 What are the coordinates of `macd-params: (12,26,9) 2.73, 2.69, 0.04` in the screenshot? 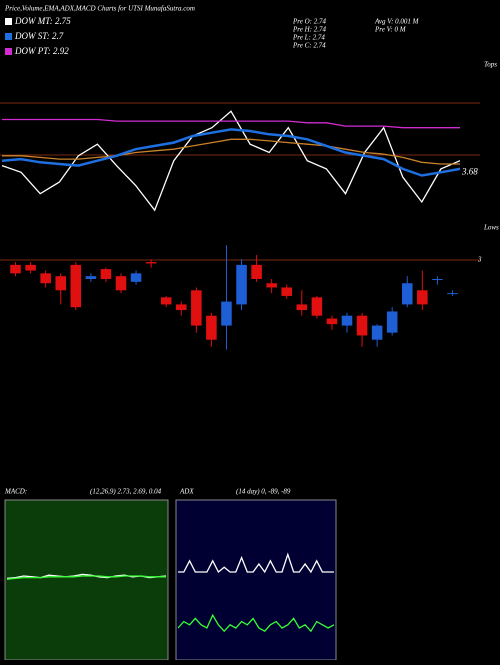 It's located at (126, 492).